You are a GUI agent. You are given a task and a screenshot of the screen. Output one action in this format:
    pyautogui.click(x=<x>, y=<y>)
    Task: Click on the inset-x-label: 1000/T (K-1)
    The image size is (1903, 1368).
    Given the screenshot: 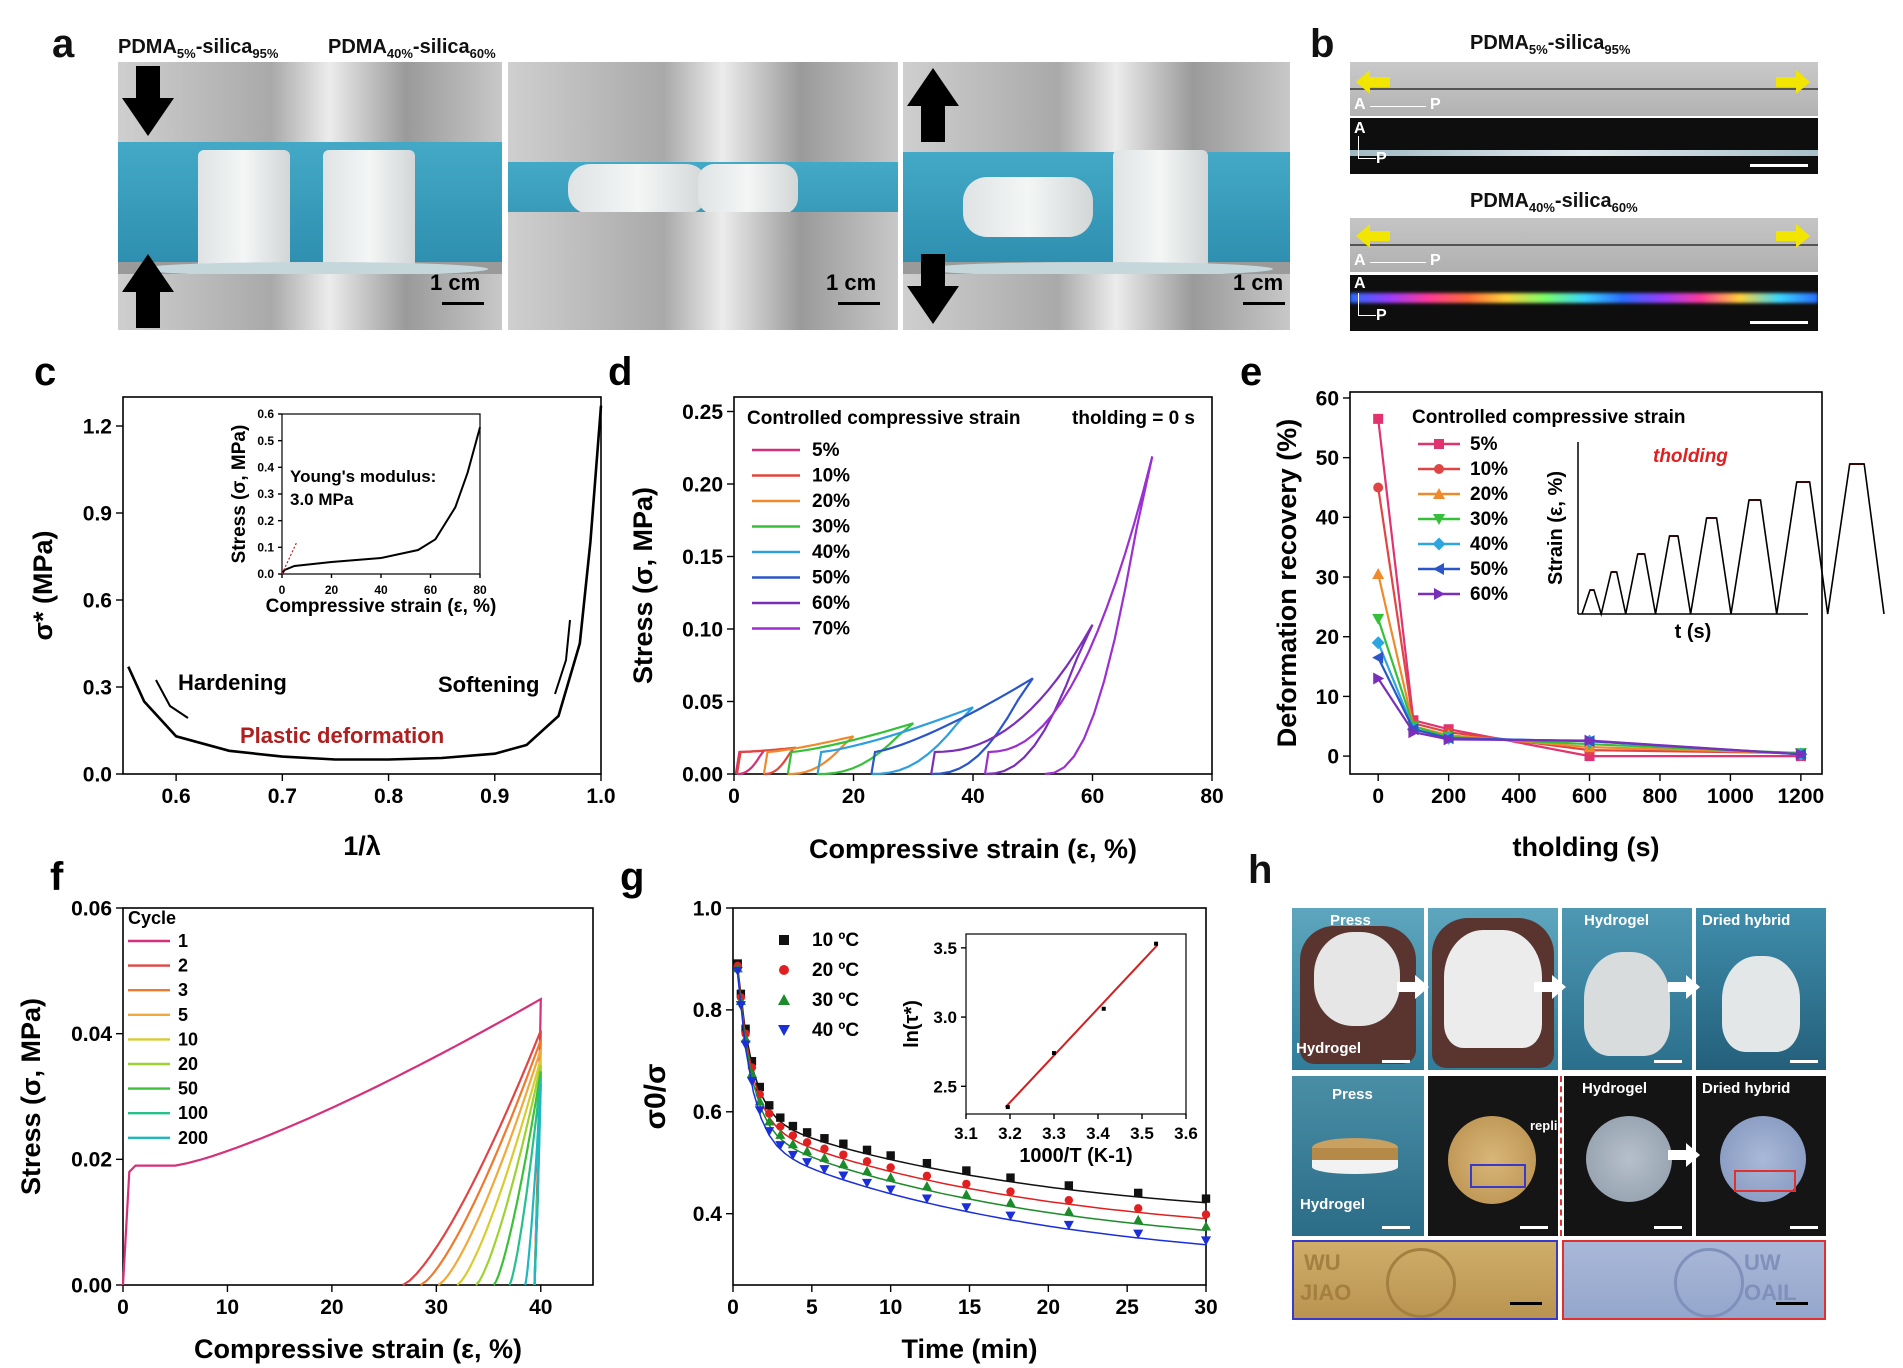 What is the action you would take?
    pyautogui.click(x=1075, y=1156)
    